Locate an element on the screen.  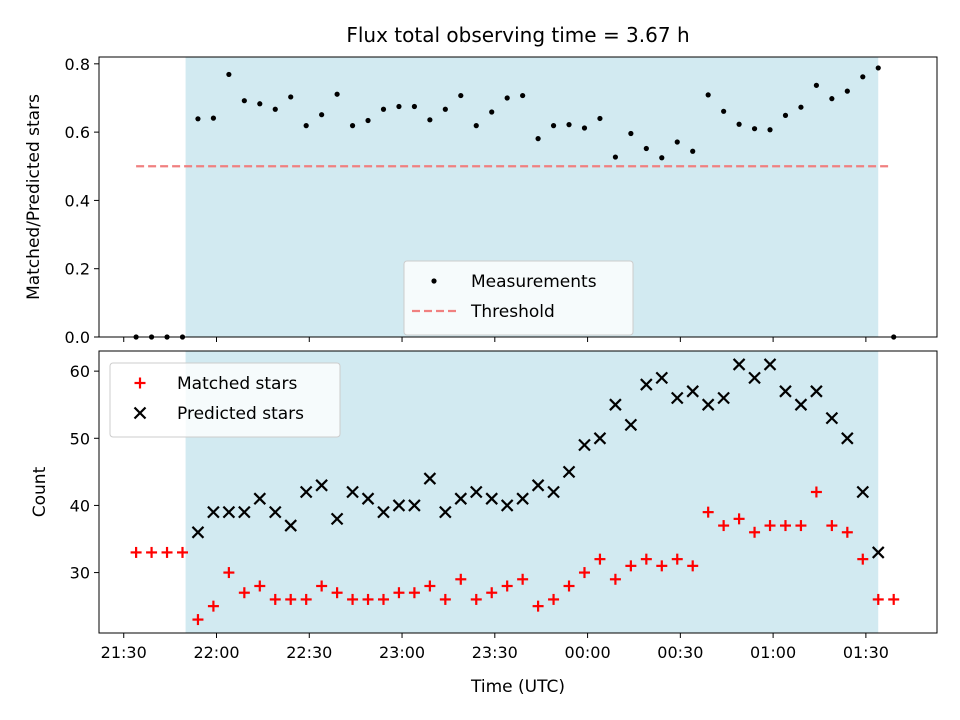
top-legend: Measurements Threshold is located at coordinates (518, 298).